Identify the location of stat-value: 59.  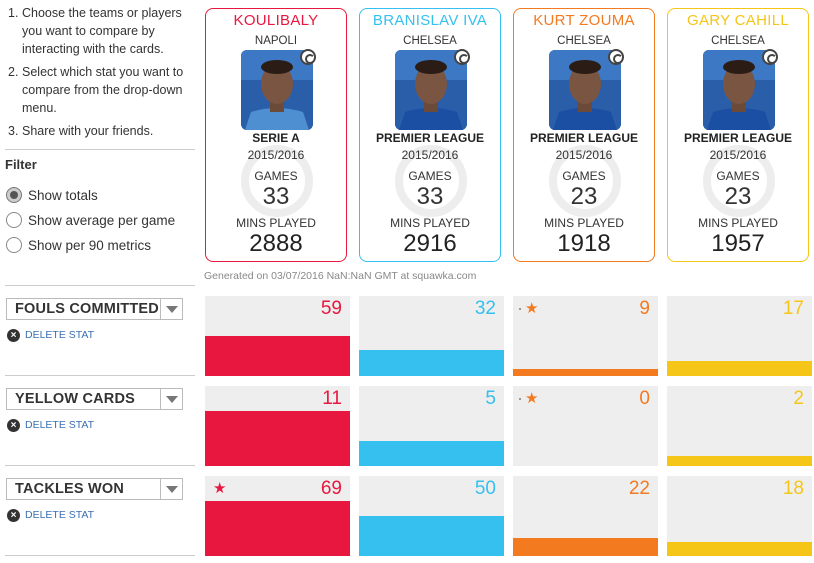
(331, 308).